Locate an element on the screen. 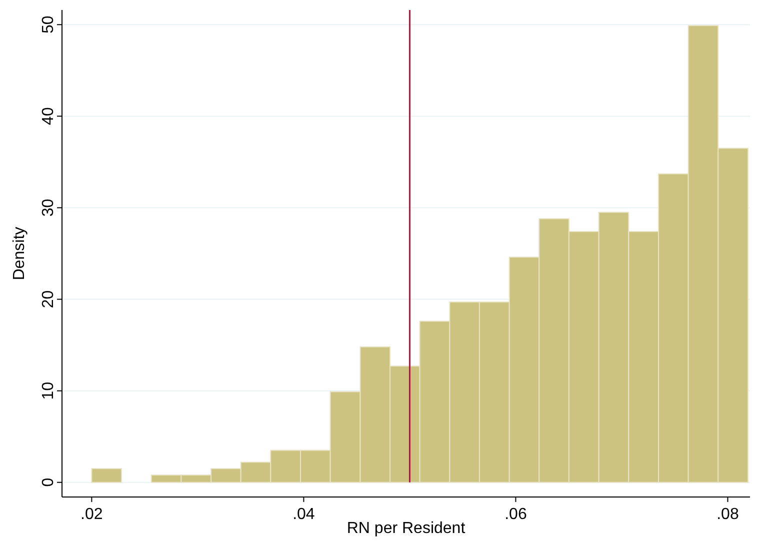  x-tick-label: .06 is located at coordinates (515, 514).